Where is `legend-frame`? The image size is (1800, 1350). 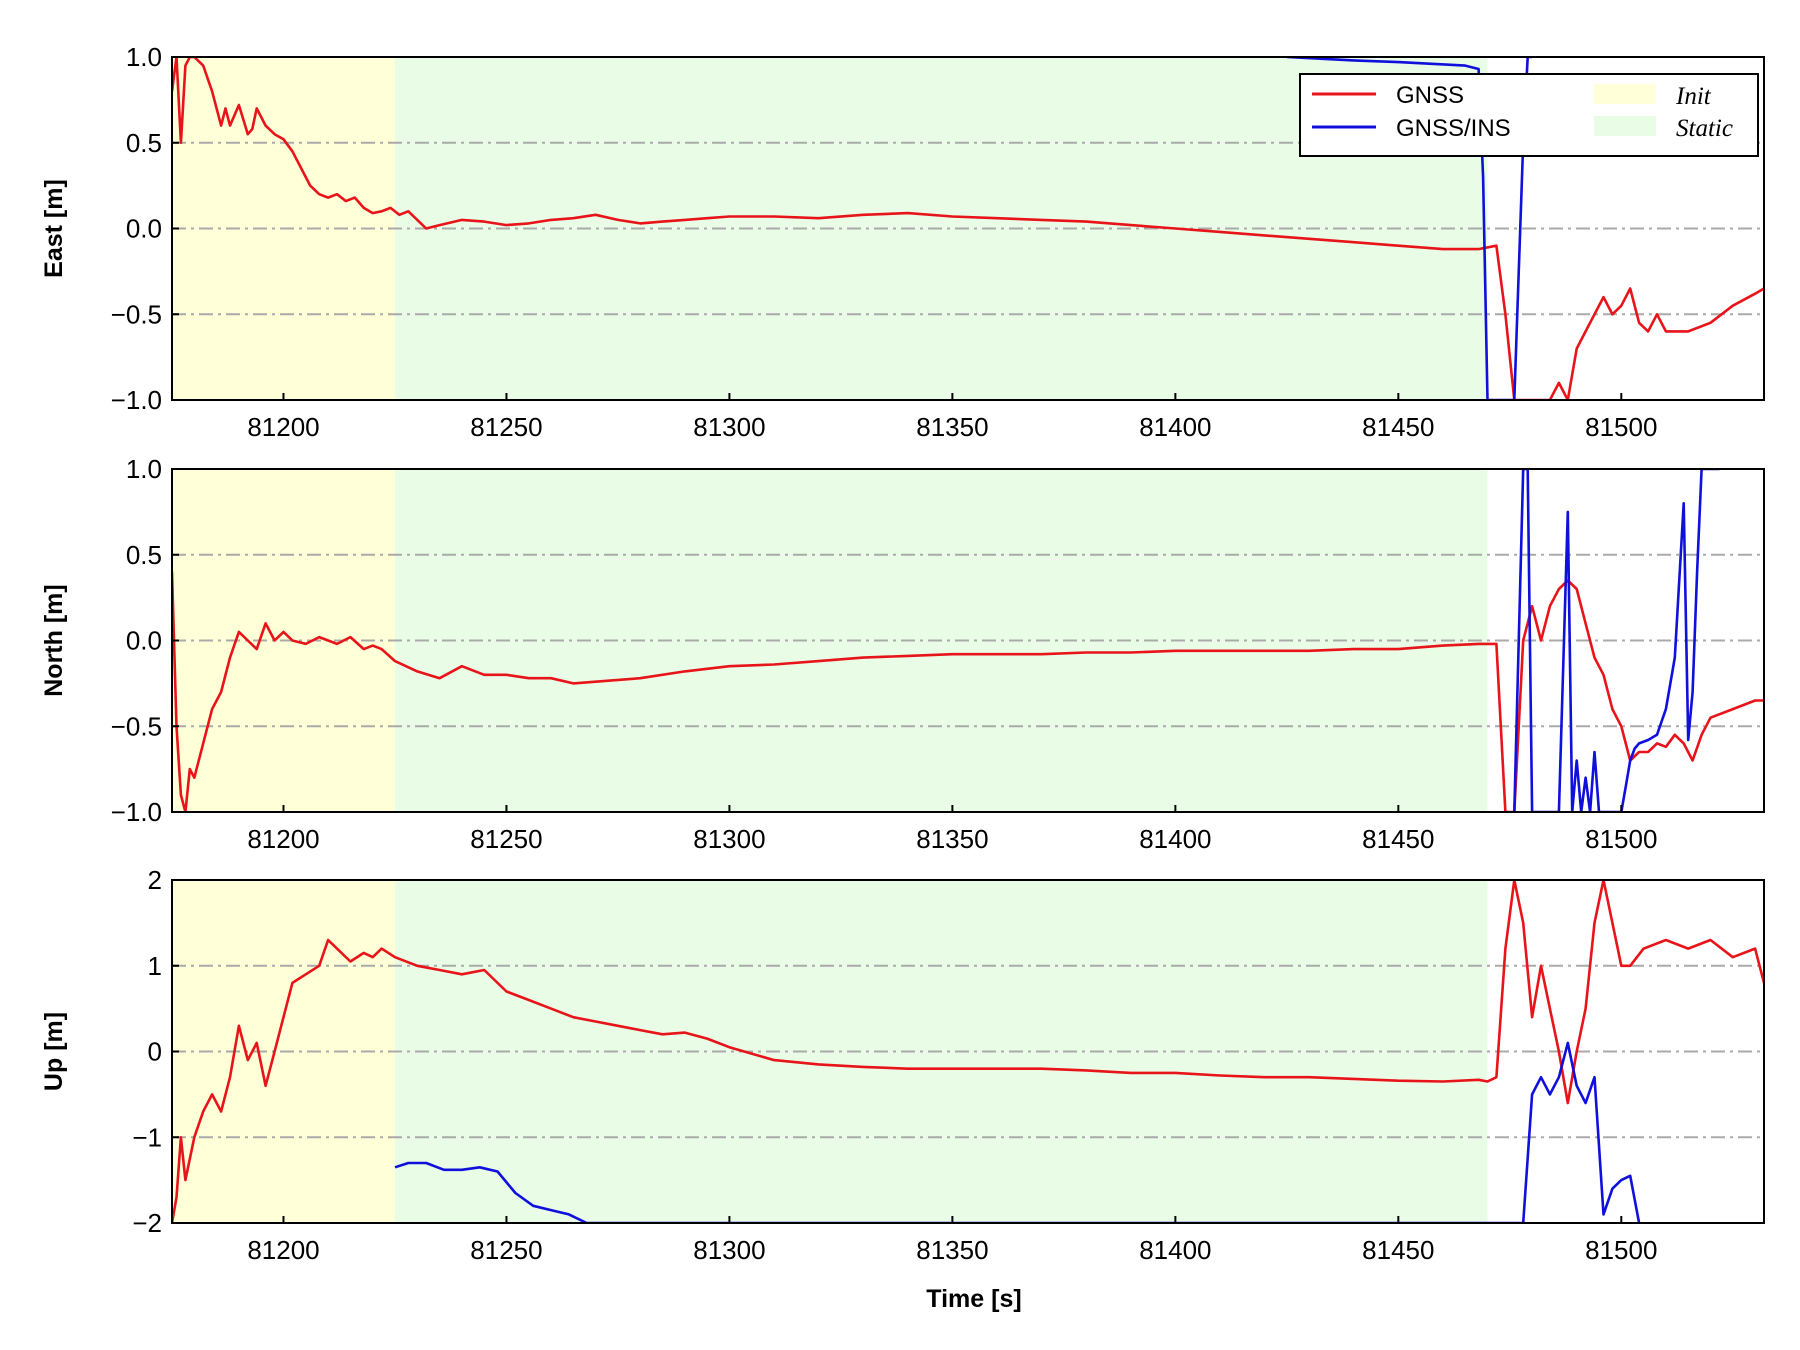
legend-frame is located at coordinates (1529, 115).